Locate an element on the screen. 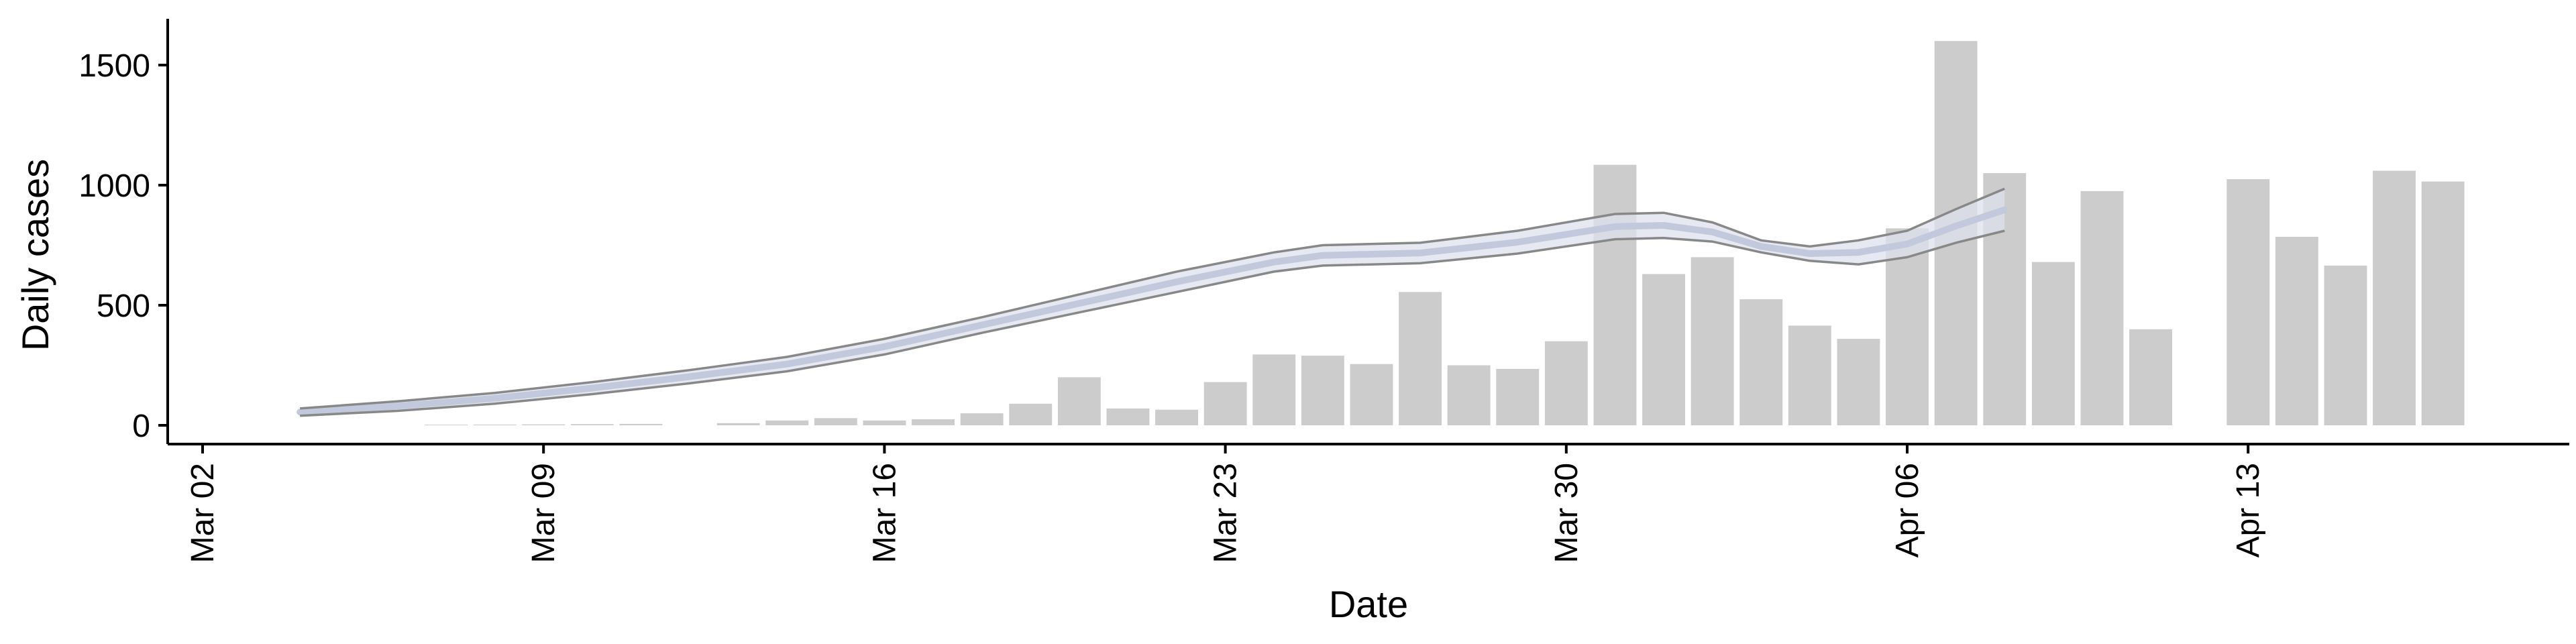 The width and height of the screenshot is (2576, 644). x-axis-title: Date is located at coordinates (1368, 604).